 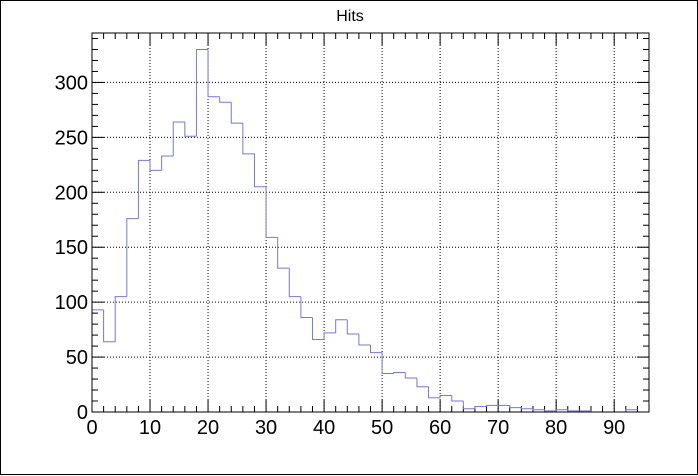 I want to click on x-tick-label: 70, so click(x=498, y=428).